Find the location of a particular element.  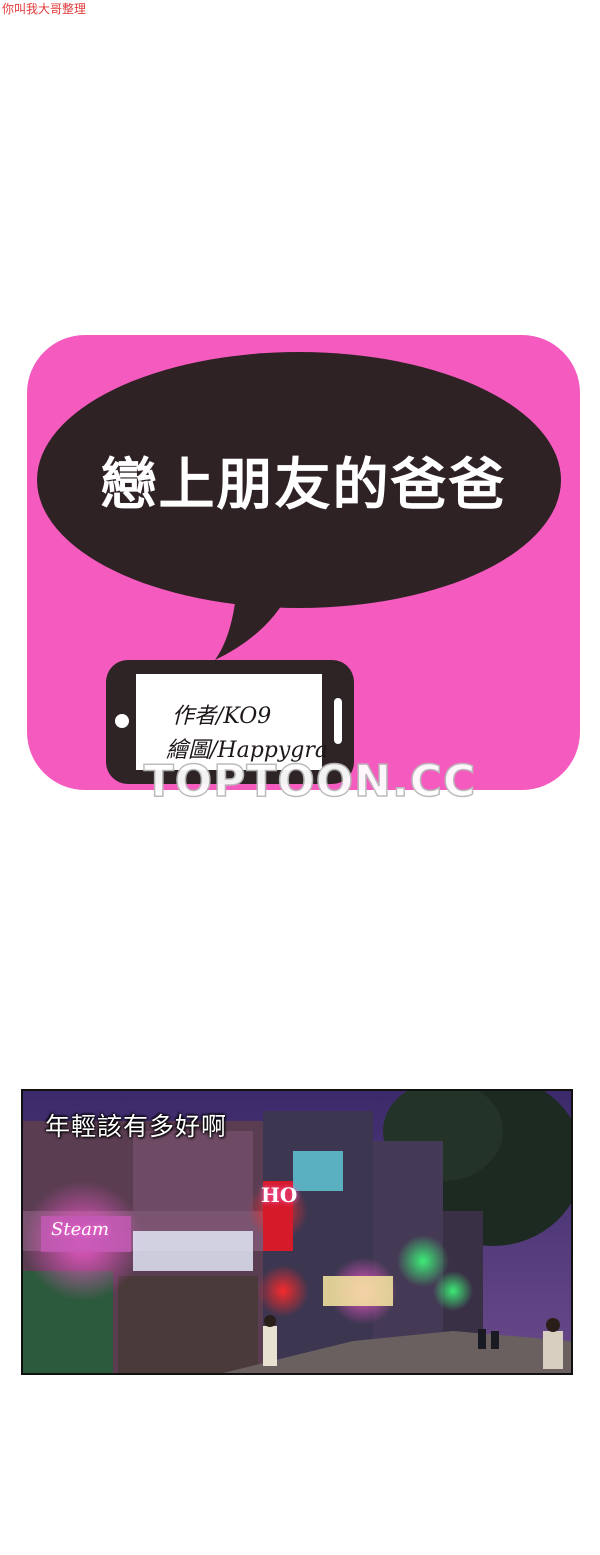

phone-screen: 作者/KO9 繪圖/Happygra is located at coordinates (232, 722).